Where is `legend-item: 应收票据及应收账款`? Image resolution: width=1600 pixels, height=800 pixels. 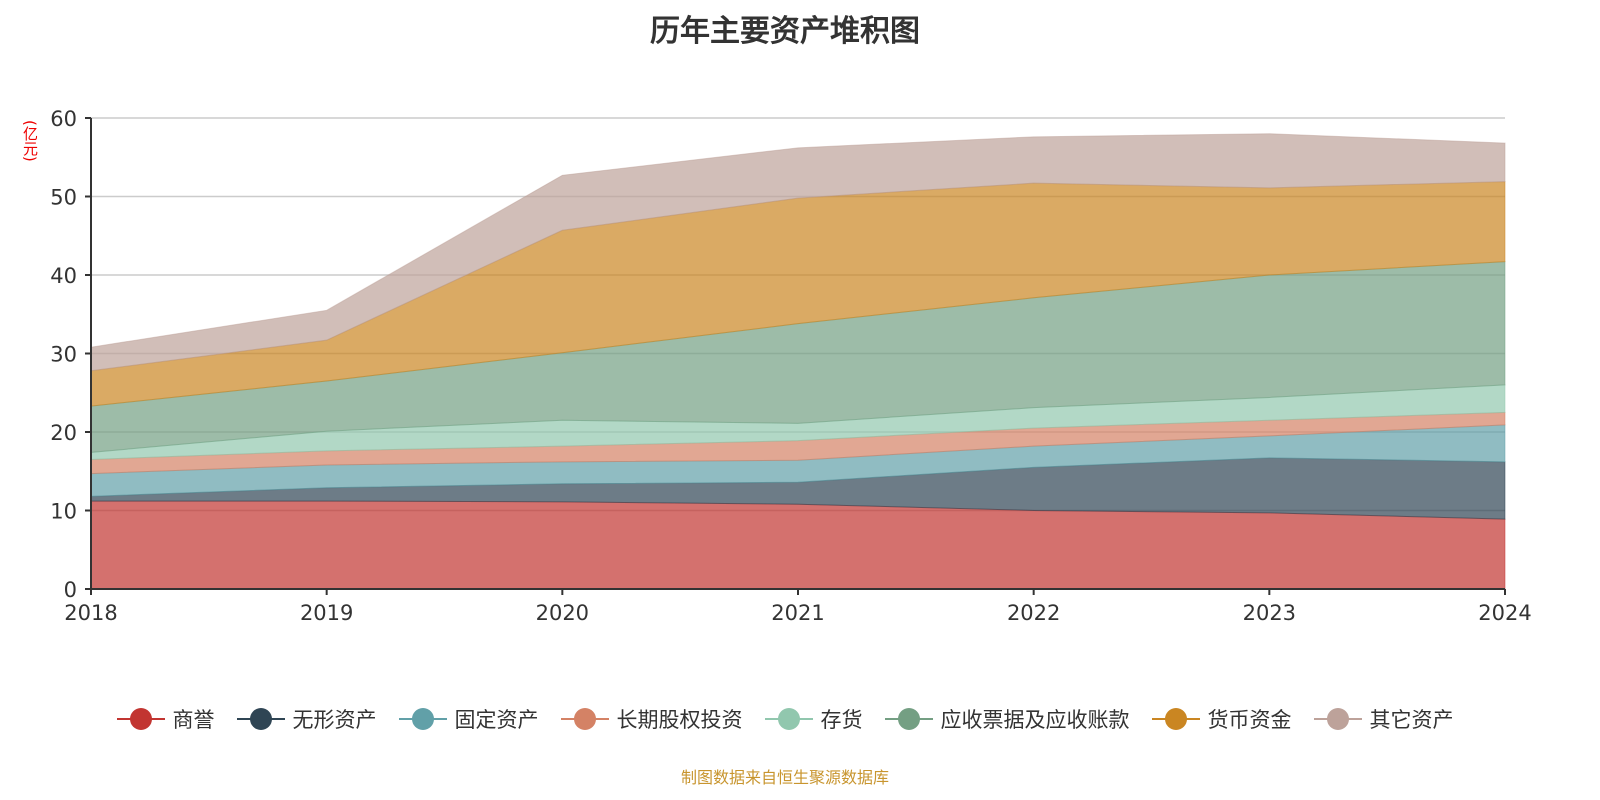
legend-item: 应收票据及应收账款 is located at coordinates (1007, 719).